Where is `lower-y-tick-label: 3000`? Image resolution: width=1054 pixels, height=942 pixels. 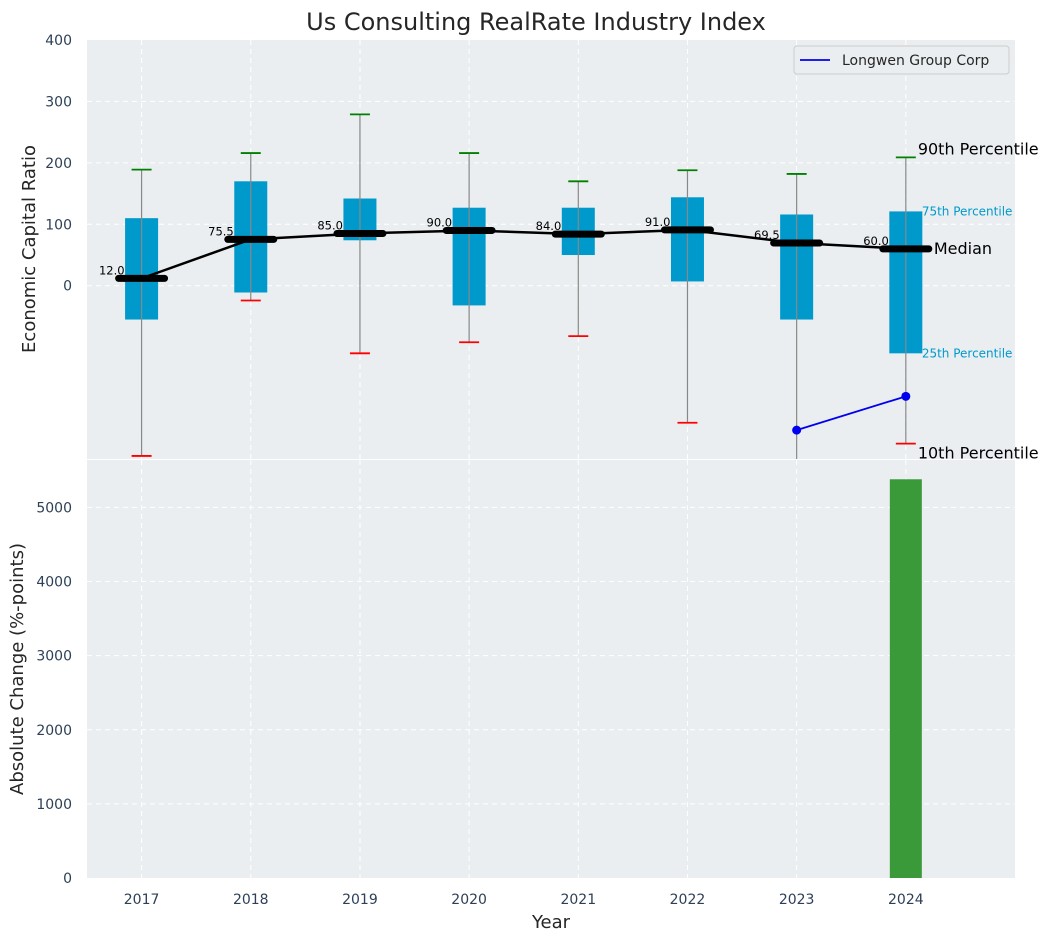 lower-y-tick-label: 3000 is located at coordinates (54, 657).